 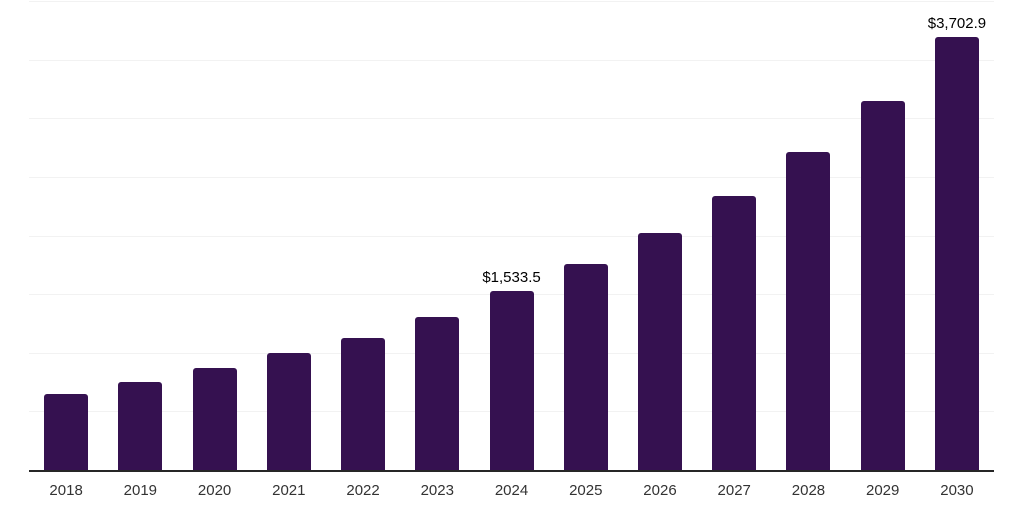 What do you see at coordinates (511, 381) in the screenshot?
I see `bar-2024` at bounding box center [511, 381].